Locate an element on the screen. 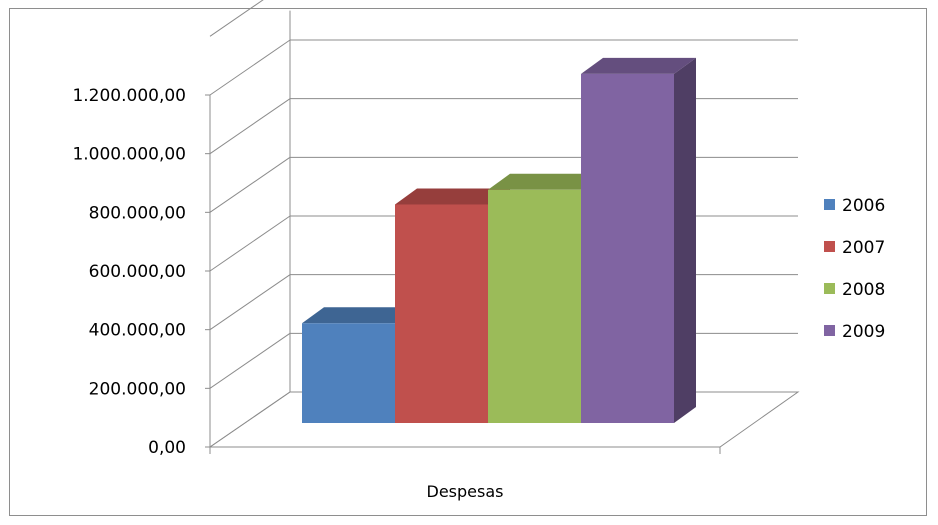 The image size is (938, 525). y-tick-label: 400.000,00 is located at coordinates (137, 331).